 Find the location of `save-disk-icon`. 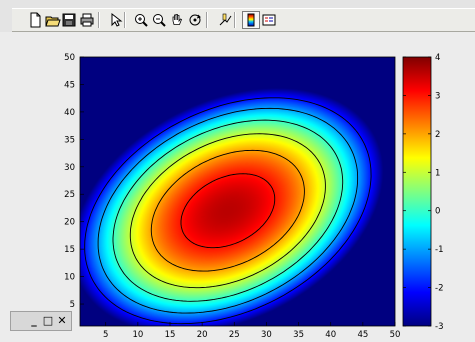

save-disk-icon is located at coordinates (69, 20).